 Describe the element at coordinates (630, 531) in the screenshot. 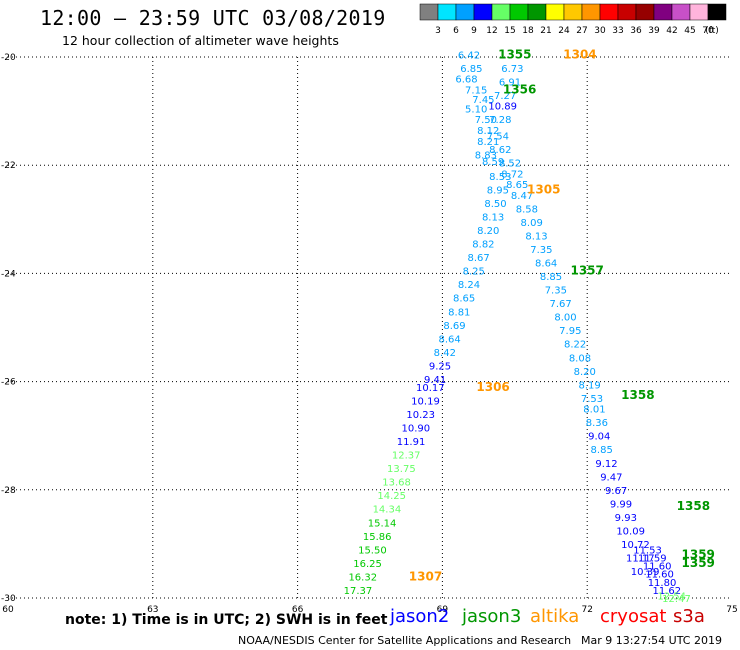

I see `wave-height-label: 10.09` at that location.